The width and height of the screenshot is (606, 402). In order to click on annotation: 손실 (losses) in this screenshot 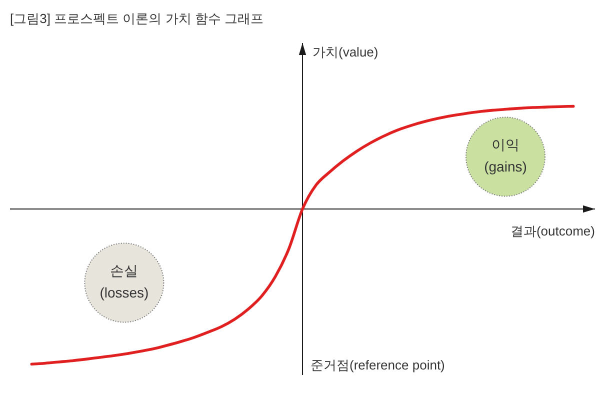, I will do `click(124, 281)`.